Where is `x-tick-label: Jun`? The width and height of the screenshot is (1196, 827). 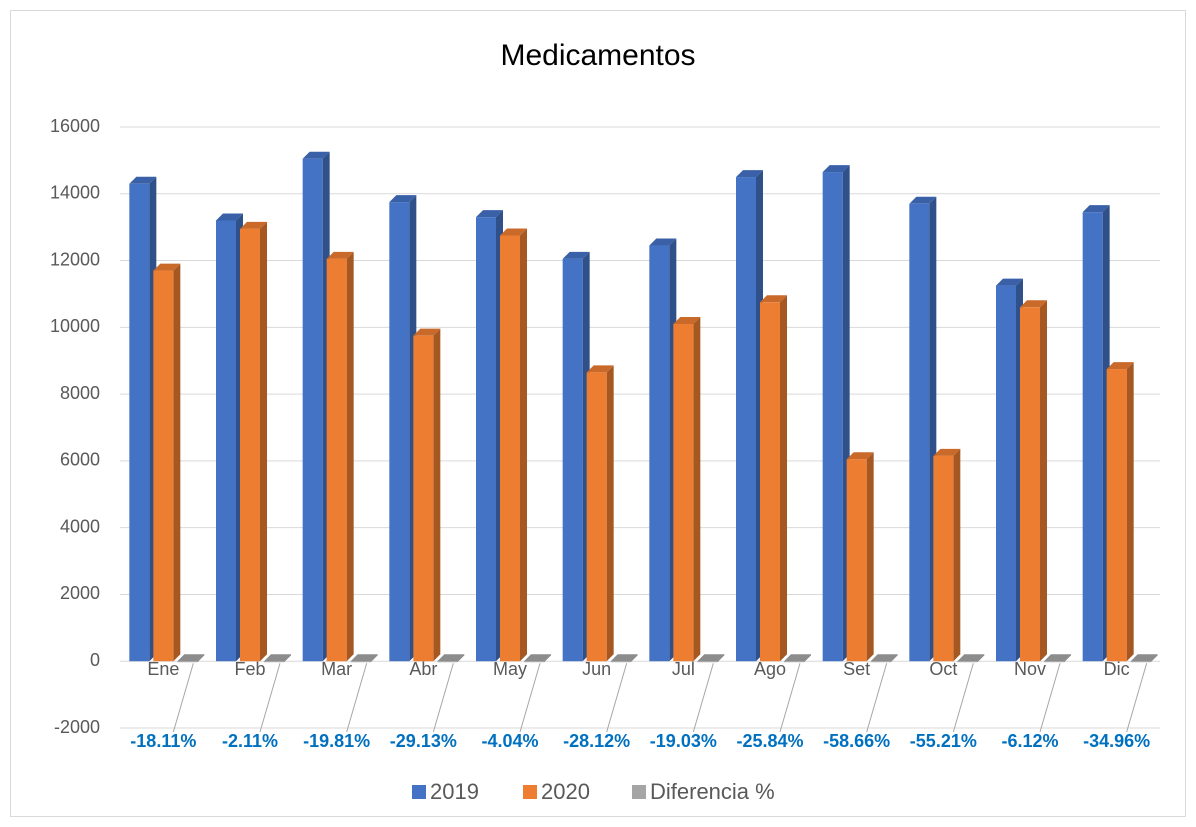 x-tick-label: Jun is located at coordinates (596, 669).